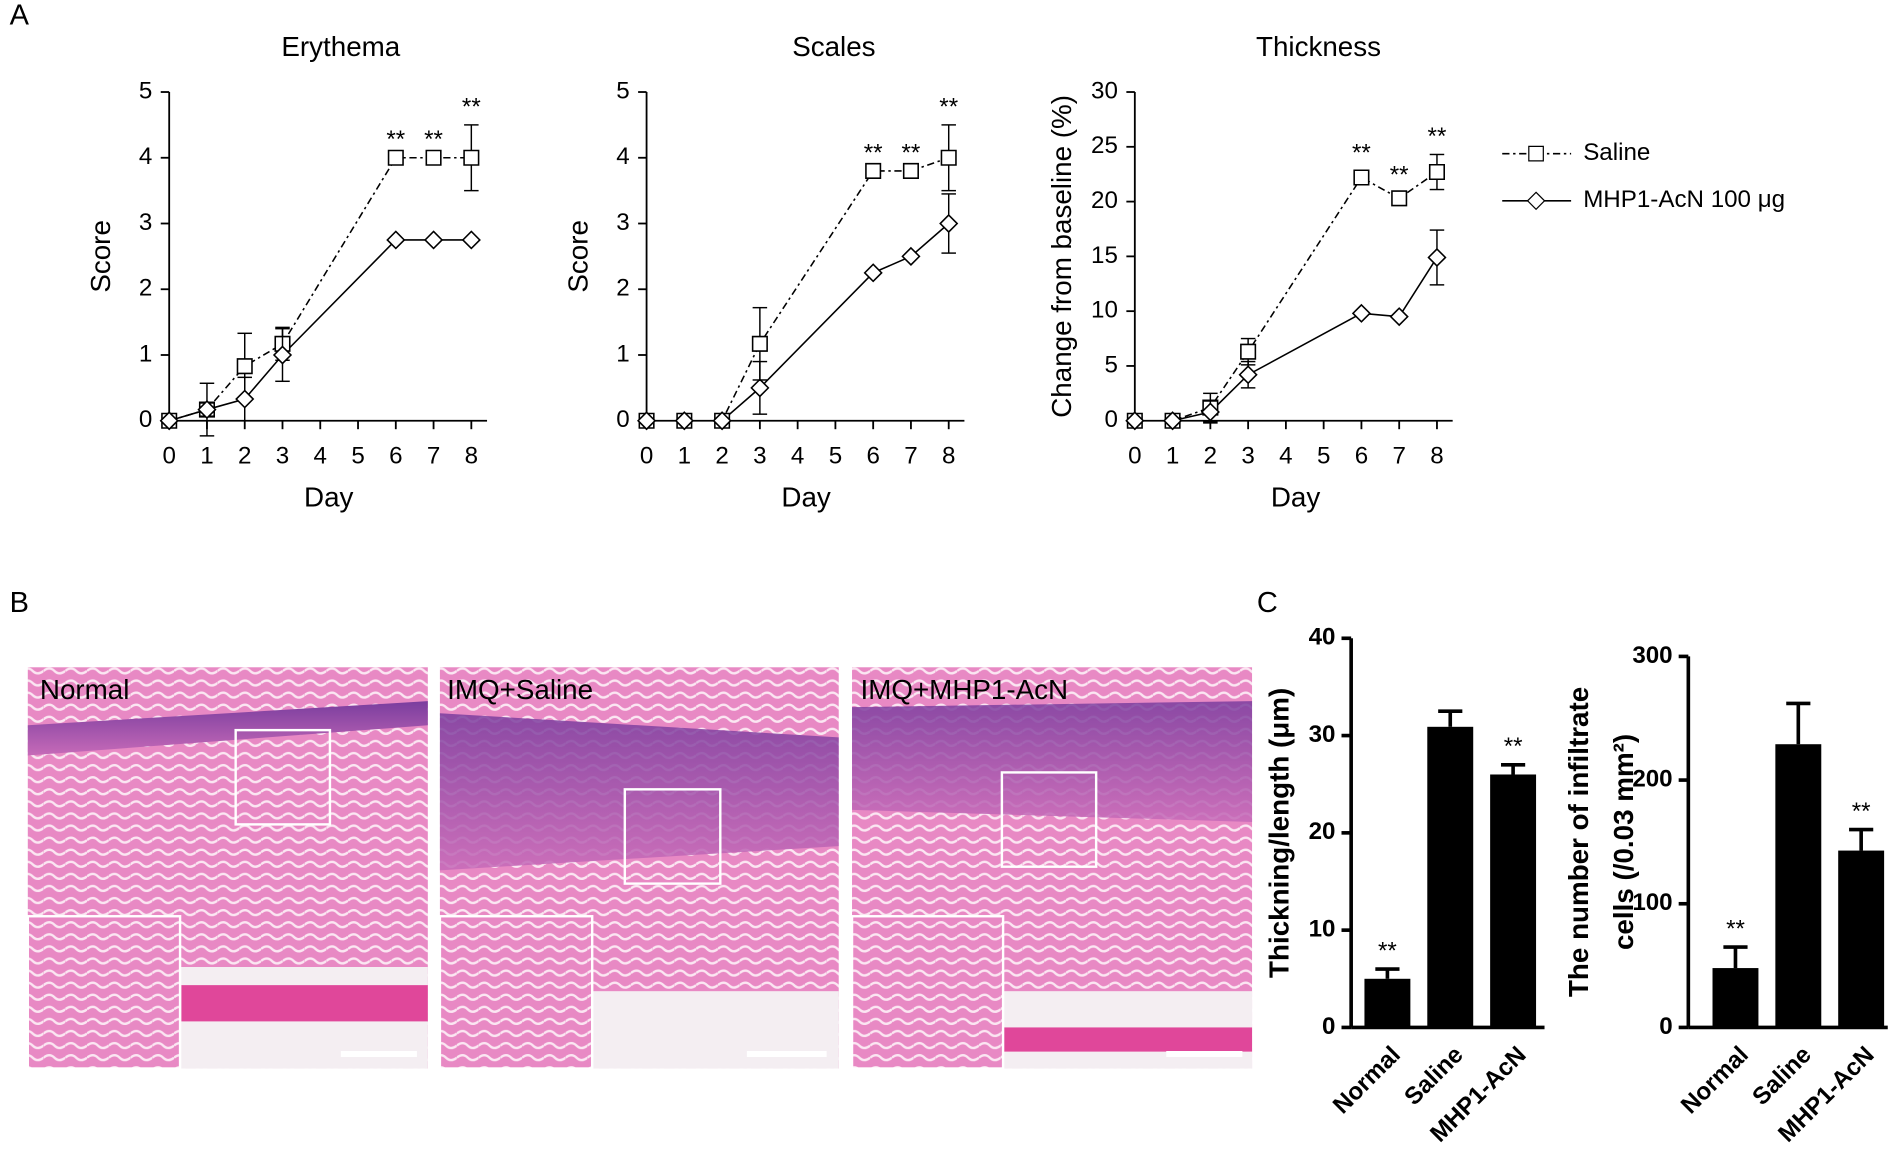 Image resolution: width=1895 pixels, height=1174 pixels. I want to click on y-axis-label: The number of infiltrate, so click(1578, 842).